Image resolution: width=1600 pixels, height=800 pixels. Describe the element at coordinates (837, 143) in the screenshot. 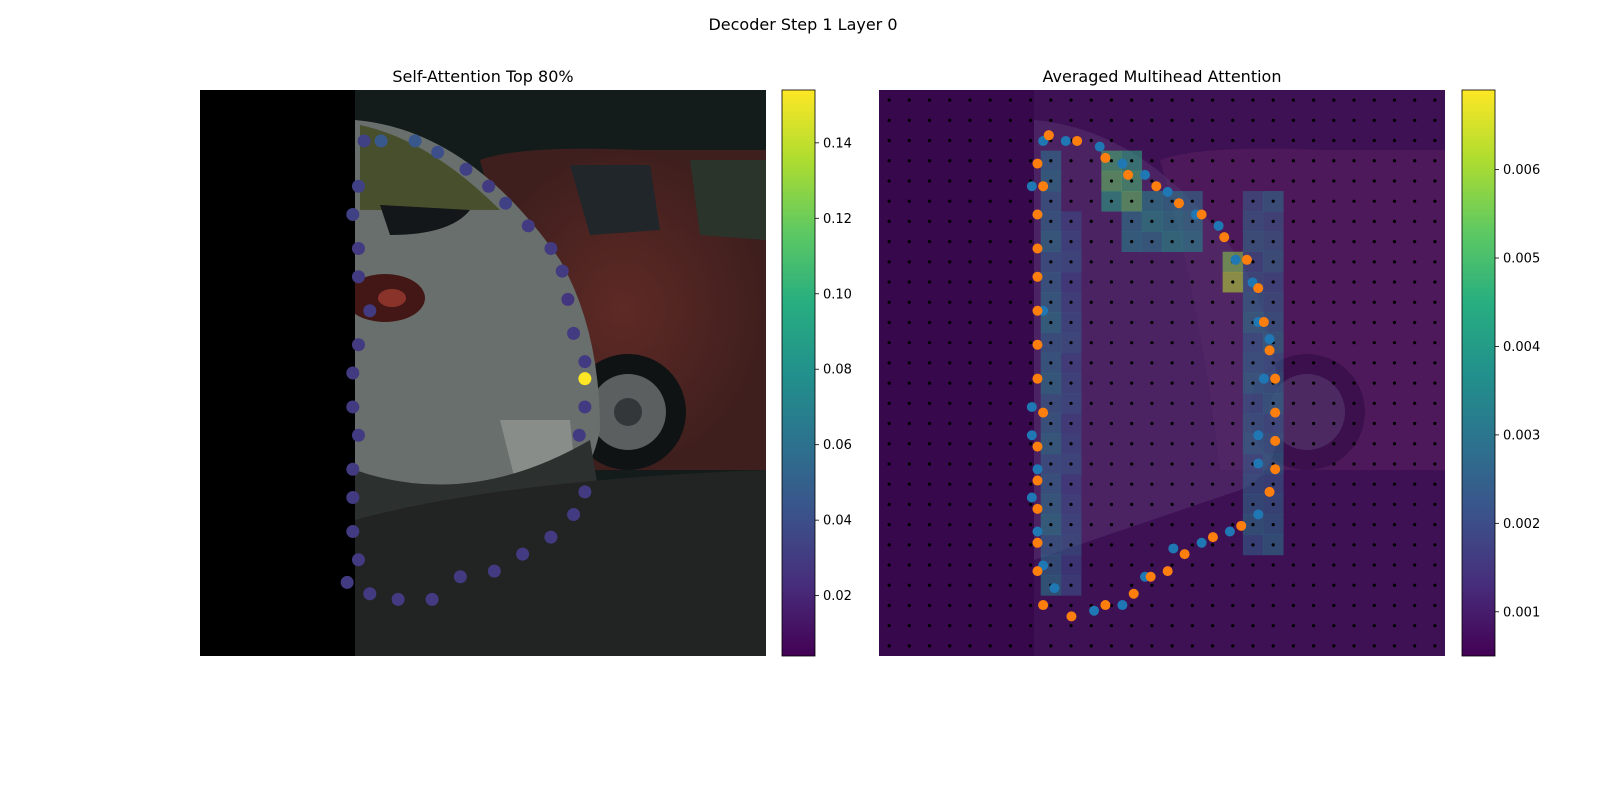

I see `panel1-colorbar-tick-label: 0.14` at that location.